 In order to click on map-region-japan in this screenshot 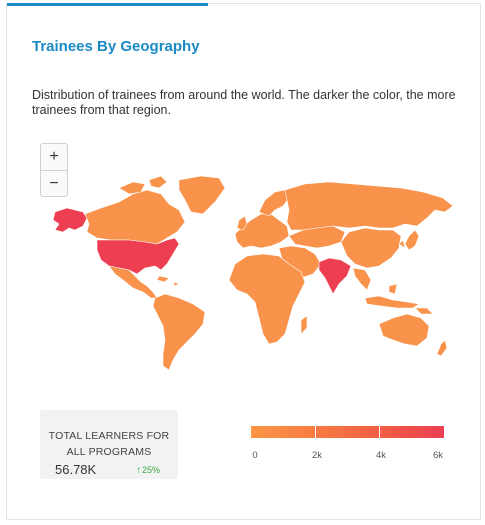, I will do `click(409, 240)`.